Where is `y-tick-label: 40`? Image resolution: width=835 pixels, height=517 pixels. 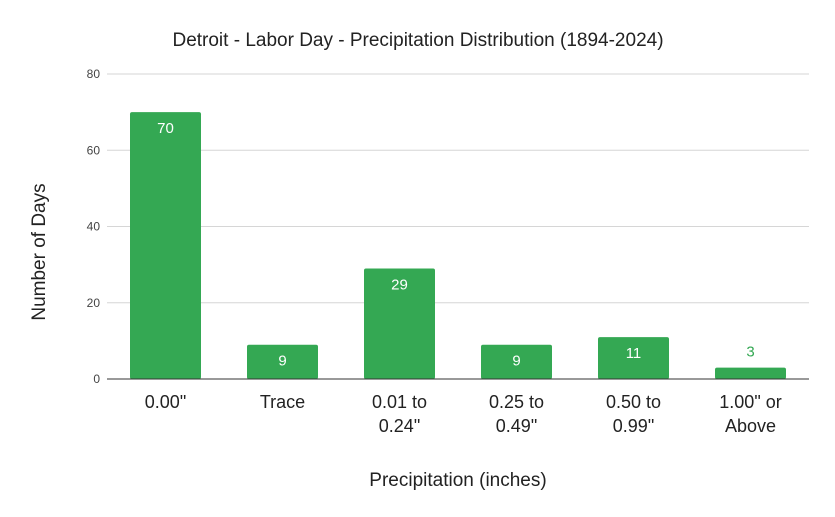 y-tick-label: 40 is located at coordinates (94, 227).